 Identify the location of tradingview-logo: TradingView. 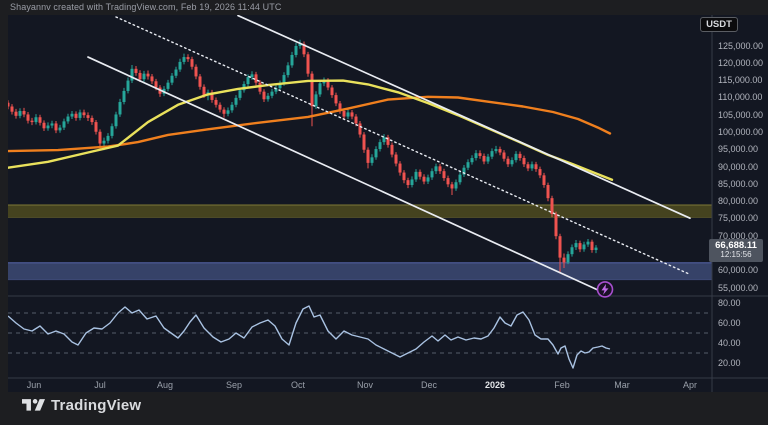
(81, 405).